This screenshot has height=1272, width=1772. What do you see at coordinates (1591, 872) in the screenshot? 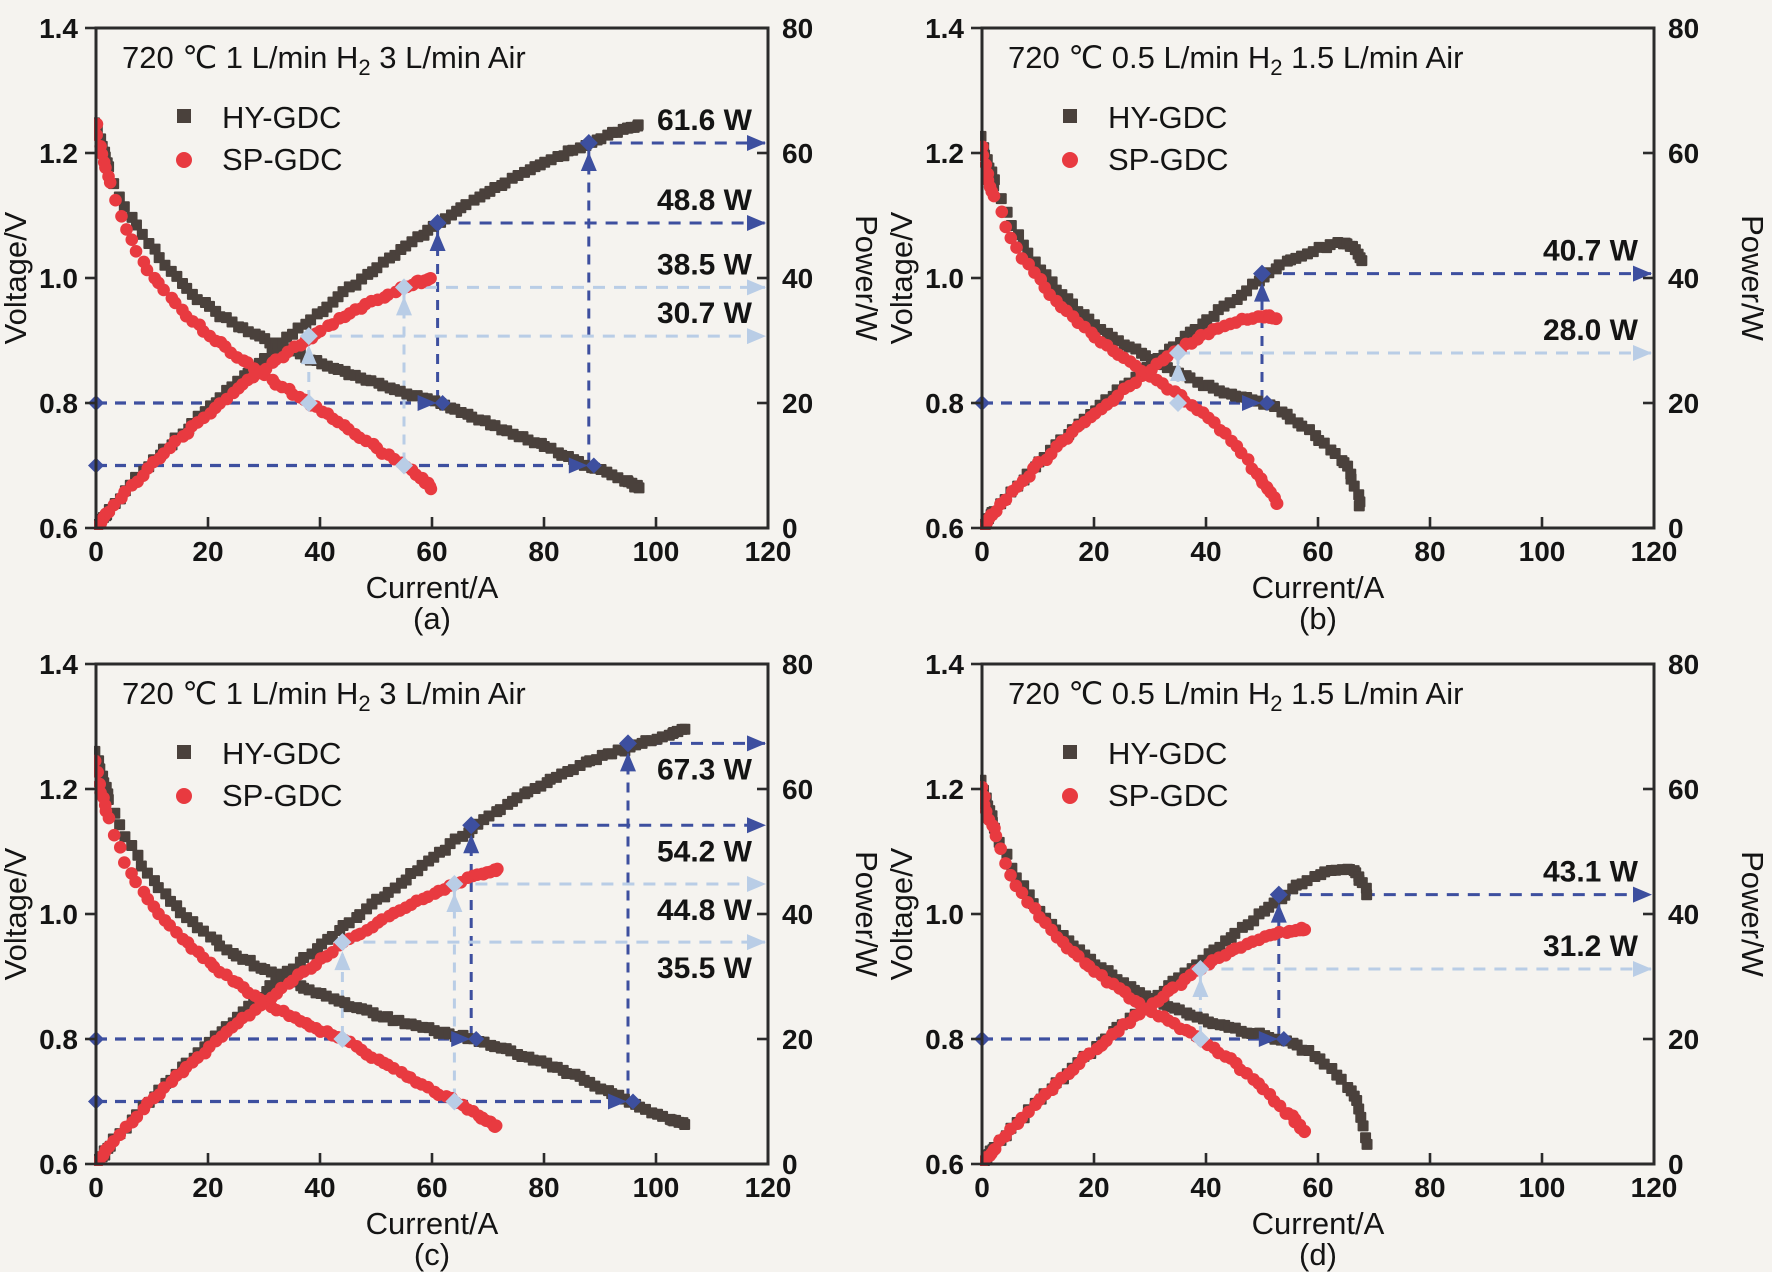
I see `power-annotation-label: 43.1 W` at bounding box center [1591, 872].